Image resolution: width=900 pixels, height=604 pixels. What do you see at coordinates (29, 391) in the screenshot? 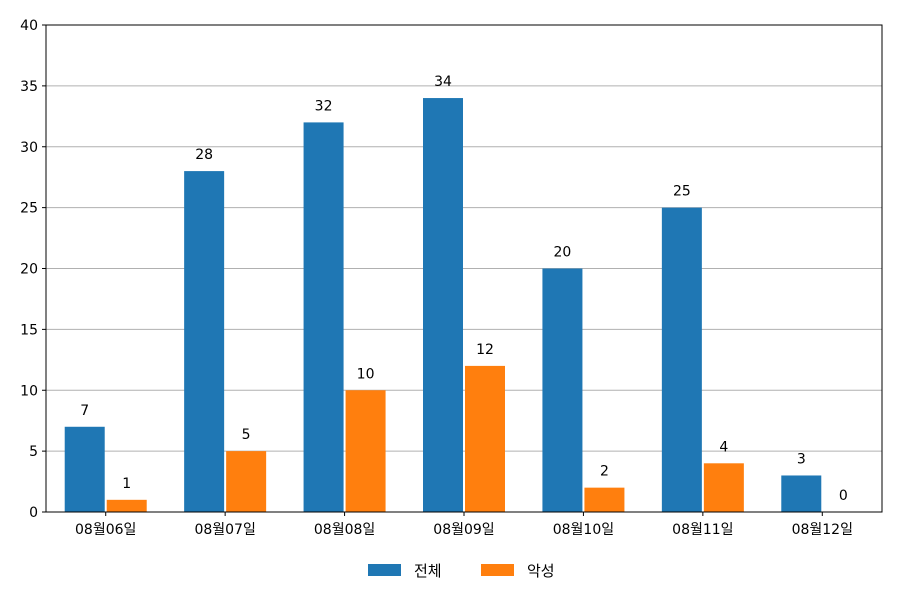
I see `y-tick-label: 10` at bounding box center [29, 391].